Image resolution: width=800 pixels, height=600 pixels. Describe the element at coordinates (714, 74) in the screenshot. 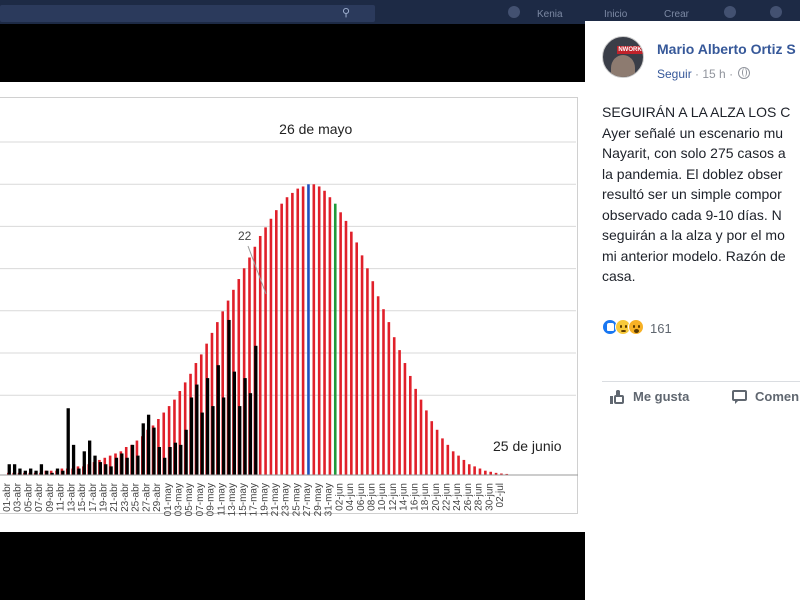

I see `post-time: 15 h` at that location.